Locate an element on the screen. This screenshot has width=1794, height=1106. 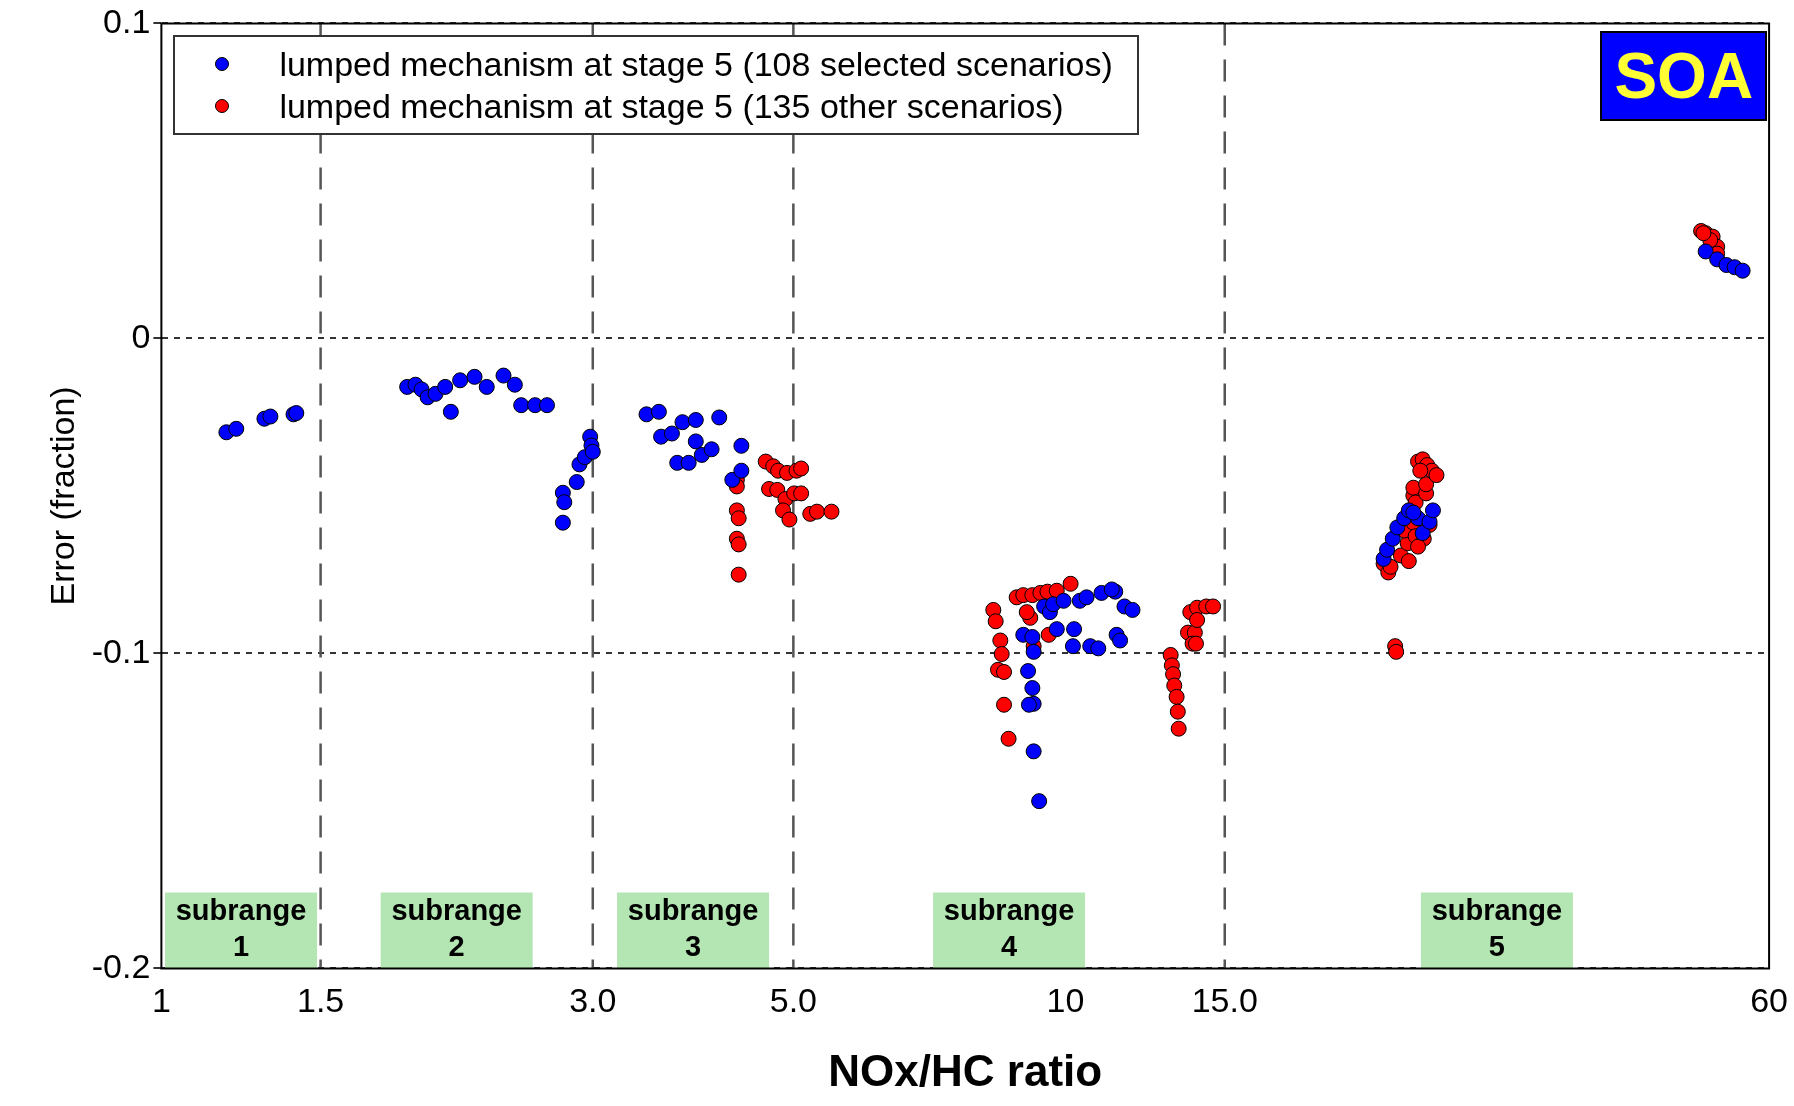
y-tick-label: 0.1 is located at coordinates (127, 20).